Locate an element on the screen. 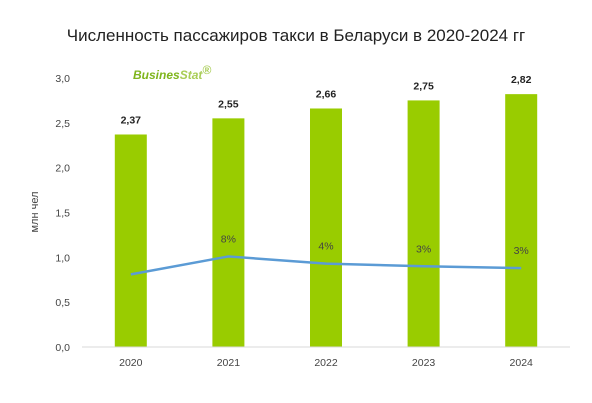 The height and width of the screenshot is (403, 592). bar-2020 is located at coordinates (130, 240).